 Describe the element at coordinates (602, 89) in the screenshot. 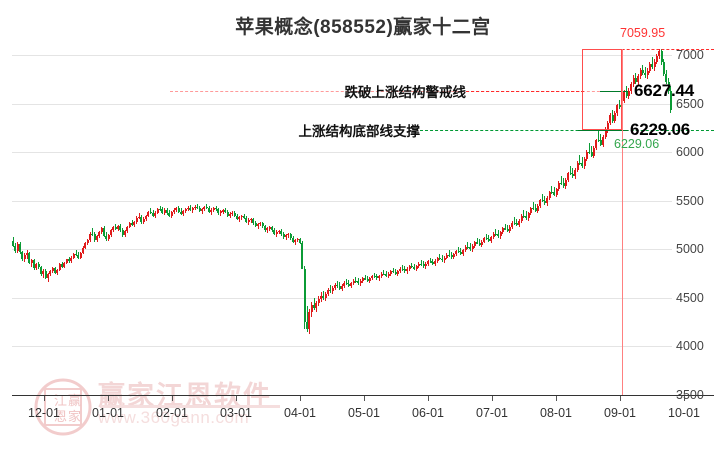

I see `structure-box` at that location.